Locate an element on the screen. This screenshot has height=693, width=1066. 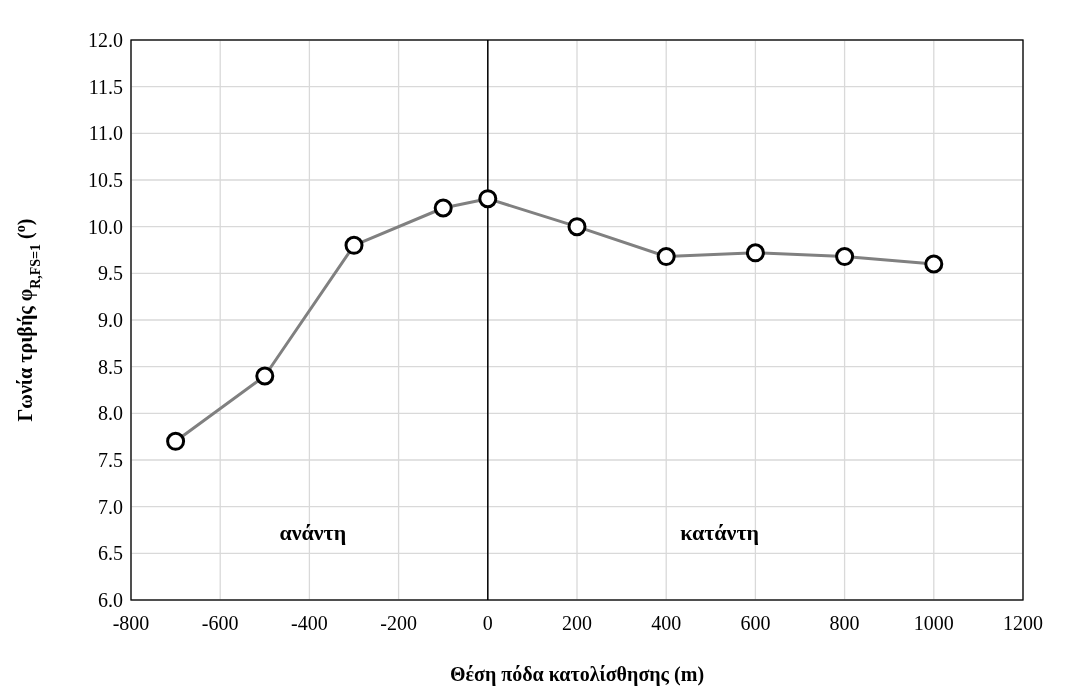
y-tick-label: 6.5 is located at coordinates (110, 553).